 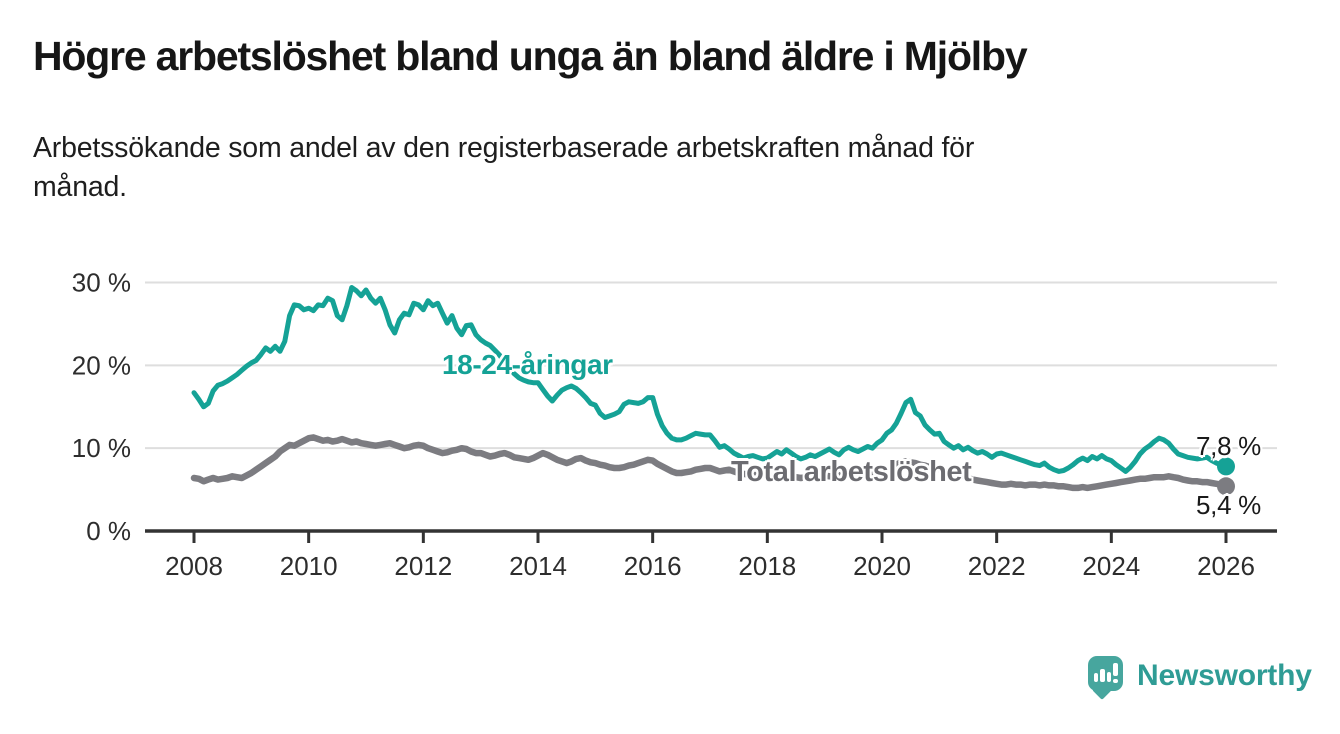 What do you see at coordinates (527, 364) in the screenshot?
I see `series-label-youth: 18-24-åringar` at bounding box center [527, 364].